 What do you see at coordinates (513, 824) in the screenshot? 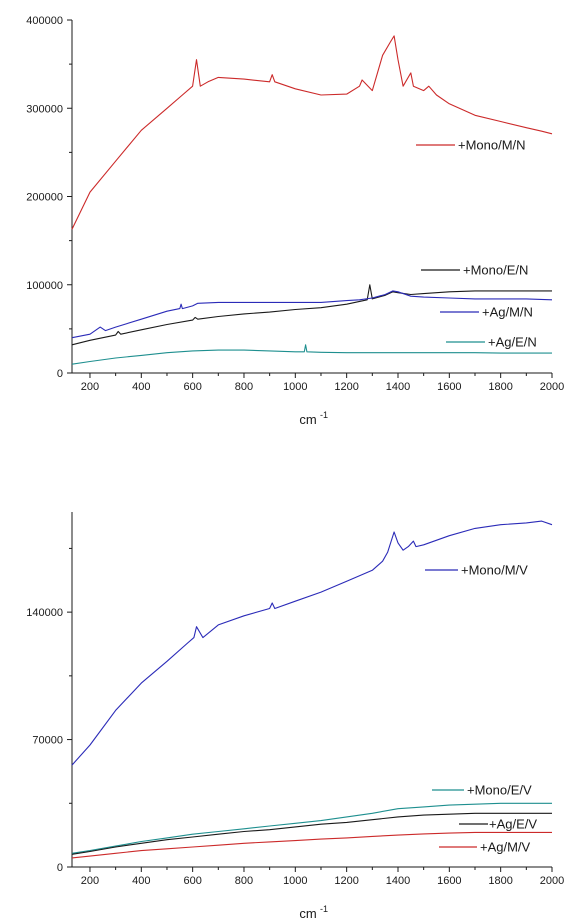
I see `legend-label: +Ag/E/V` at bounding box center [513, 824].